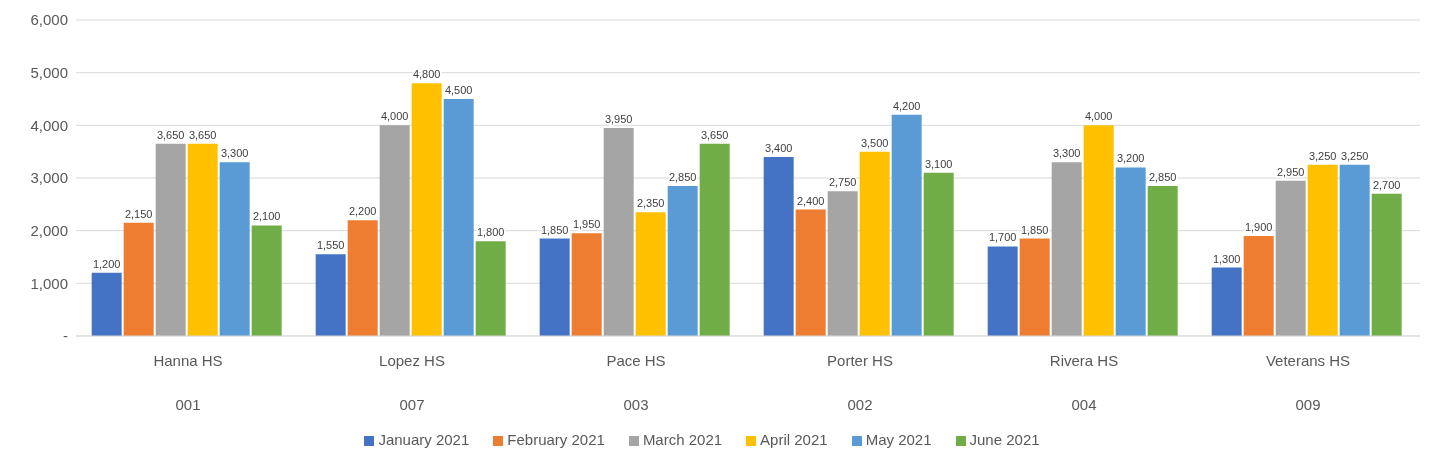 This screenshot has height=455, width=1438. I want to click on legend-label: June 2021, so click(1004, 439).